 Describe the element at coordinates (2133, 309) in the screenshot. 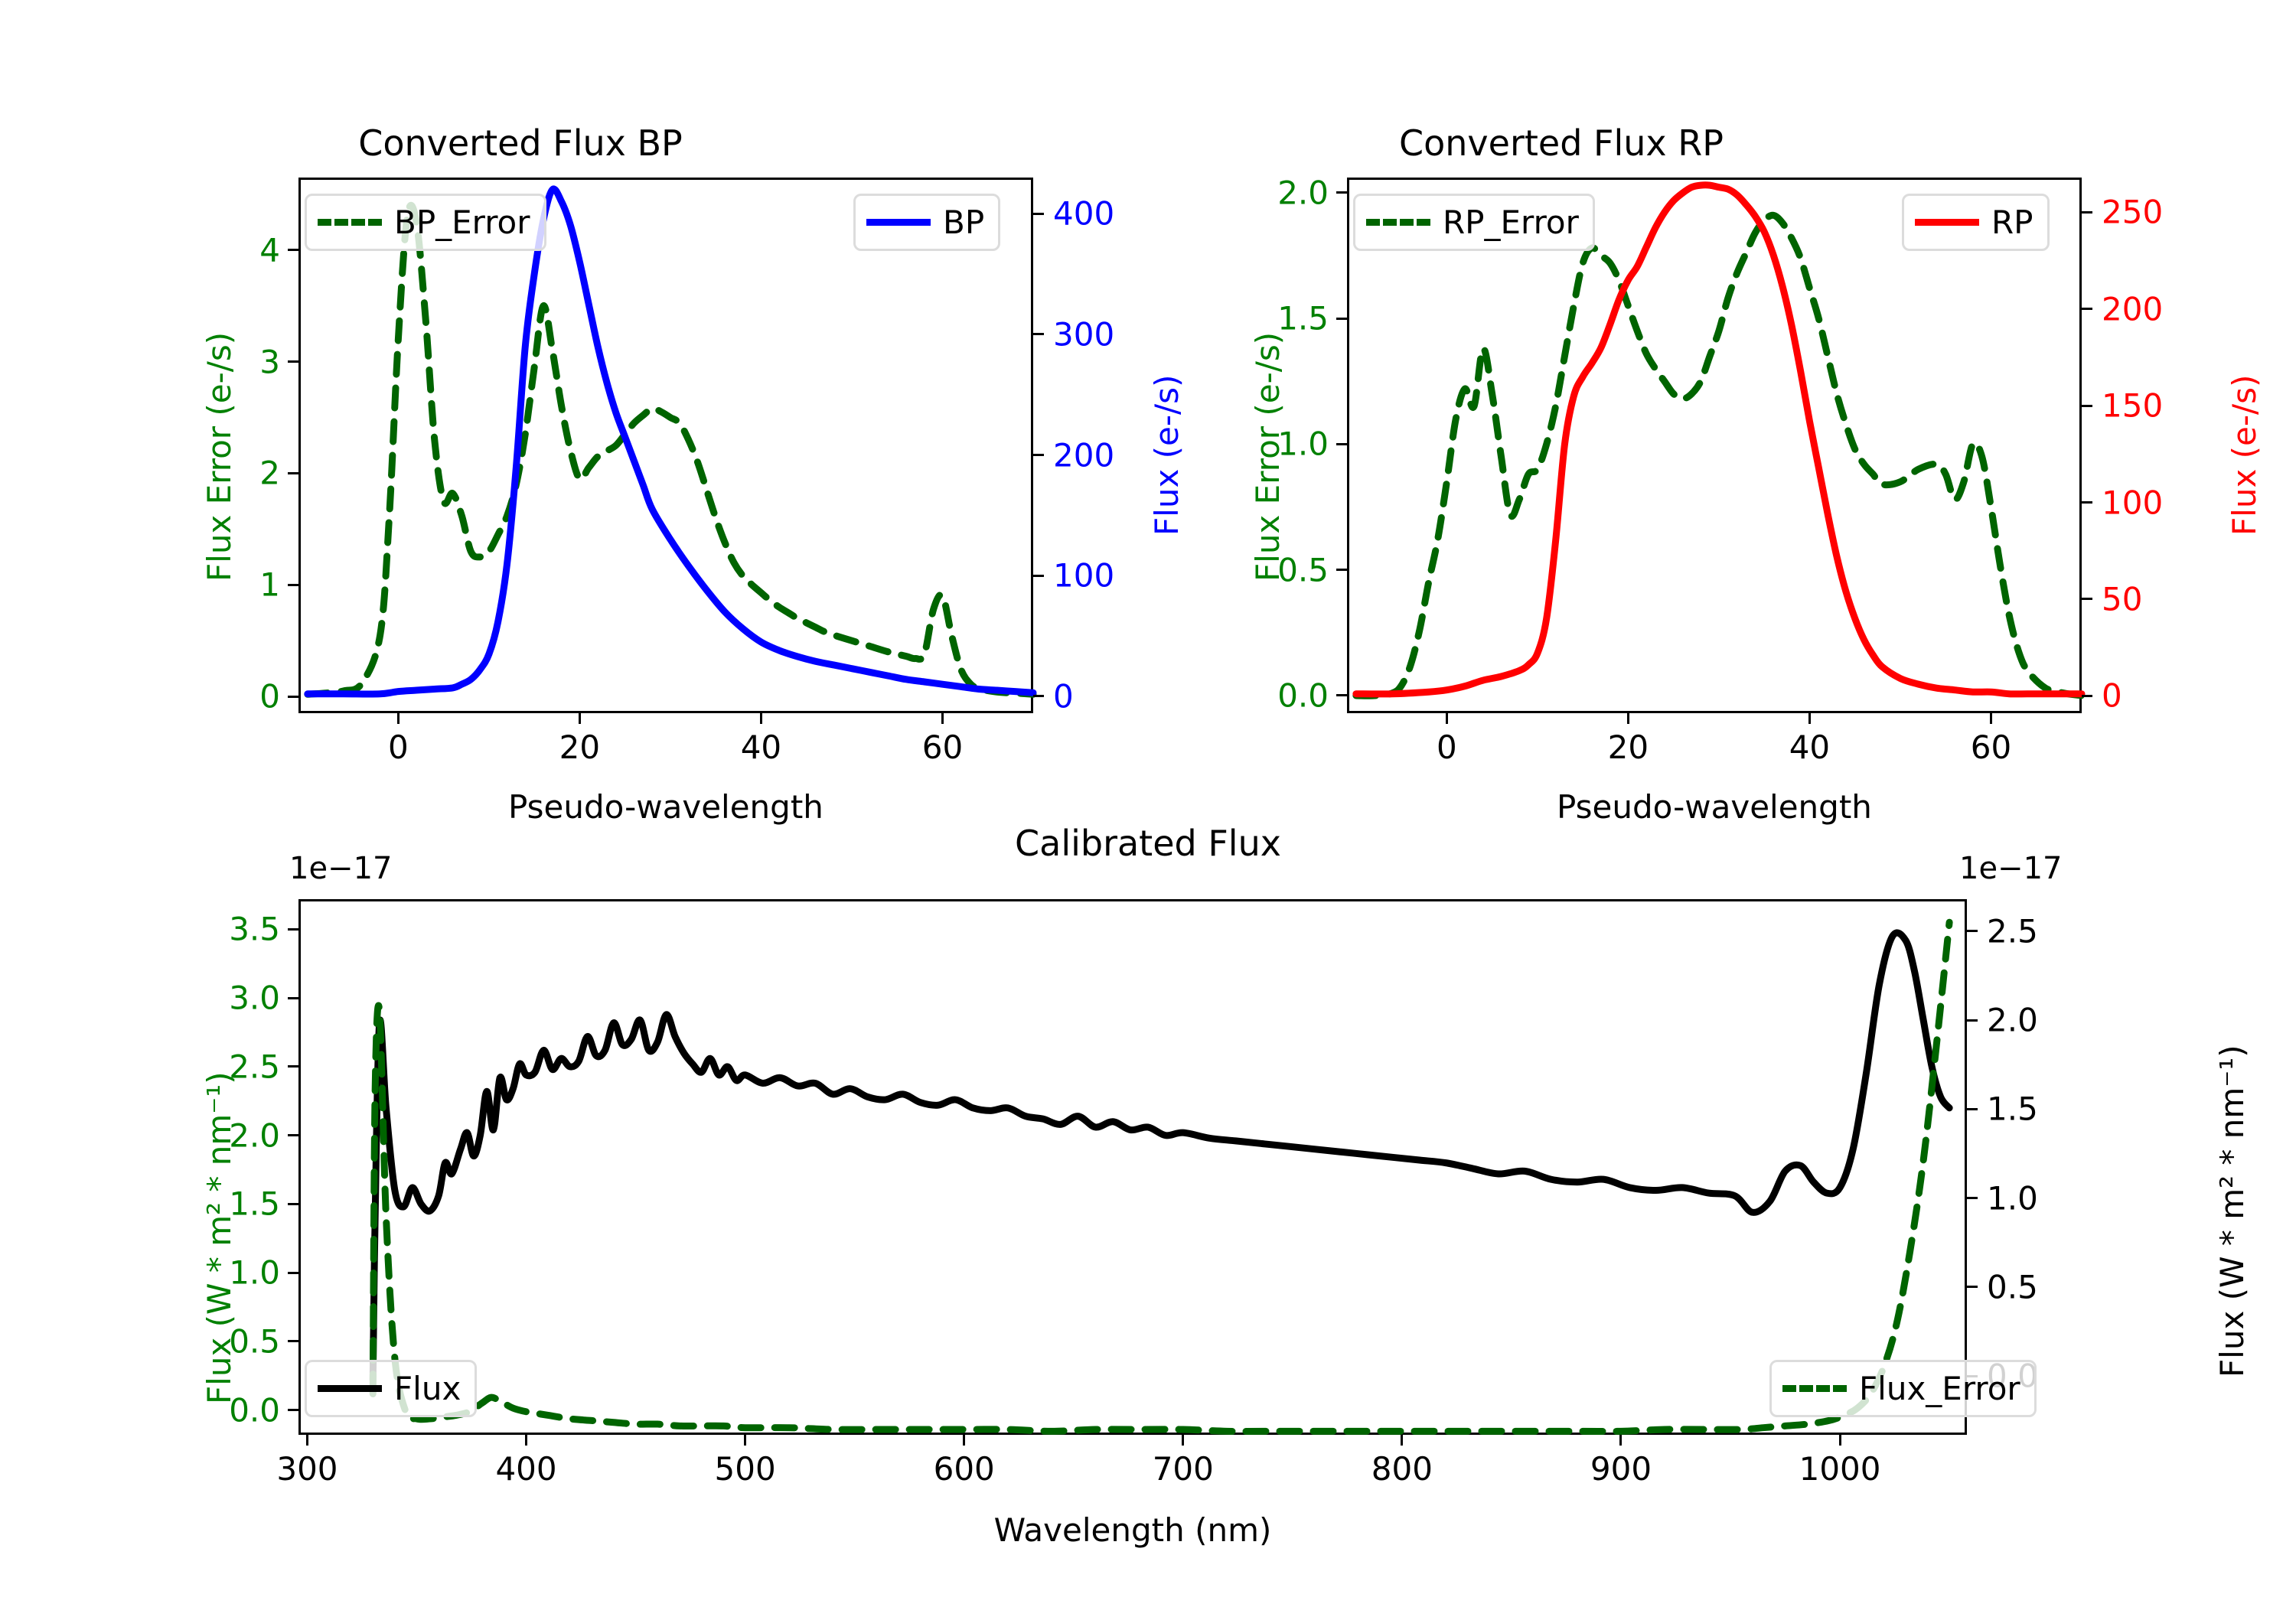

I see `y-tick-label-right: 200` at that location.